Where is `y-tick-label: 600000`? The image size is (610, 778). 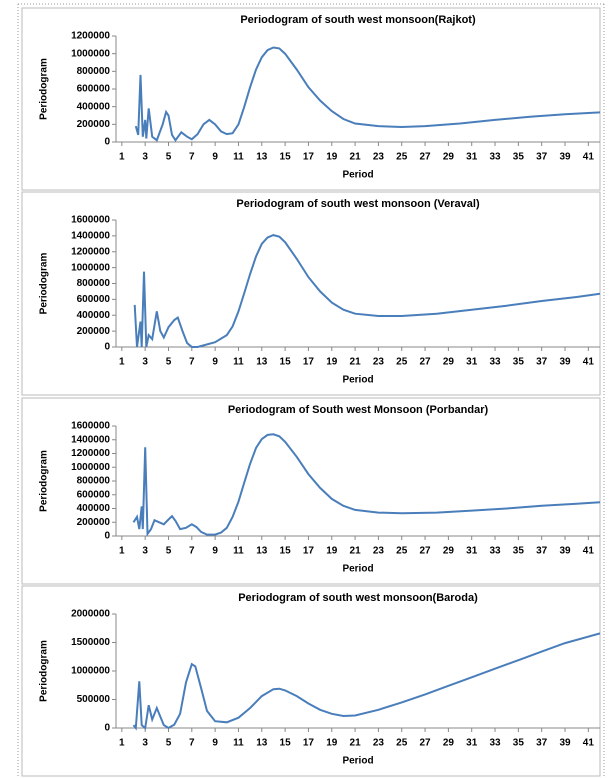
y-tick-label: 600000 is located at coordinates (94, 494).